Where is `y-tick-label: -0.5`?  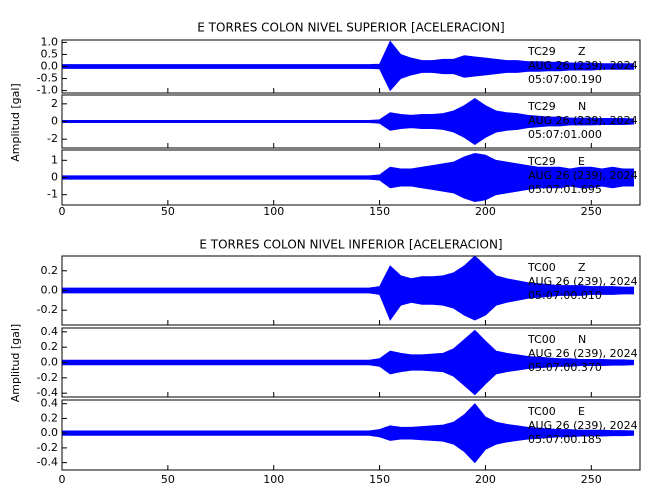
y-tick-label: -0.5 is located at coordinates (47, 78).